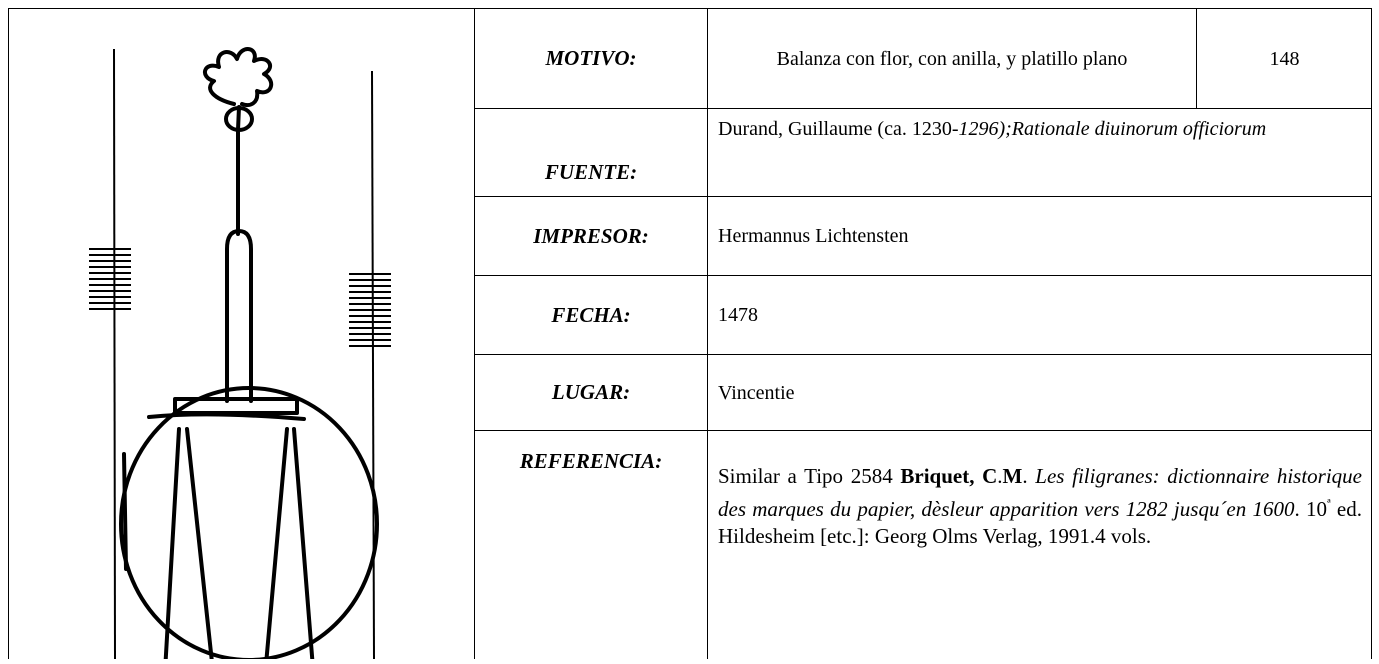 The width and height of the screenshot is (1379, 664). Describe the element at coordinates (809, 476) in the screenshot. I see `text: Similar a Tipo 2584` at that location.